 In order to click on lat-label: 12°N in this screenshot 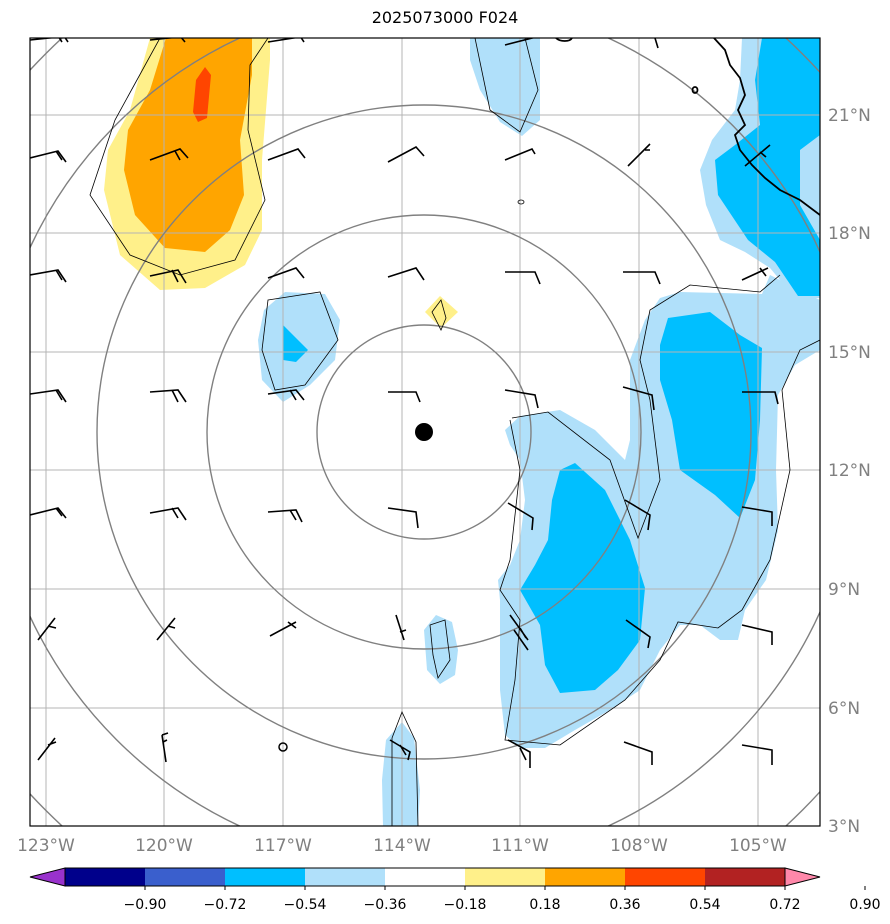, I will do `click(849, 471)`.